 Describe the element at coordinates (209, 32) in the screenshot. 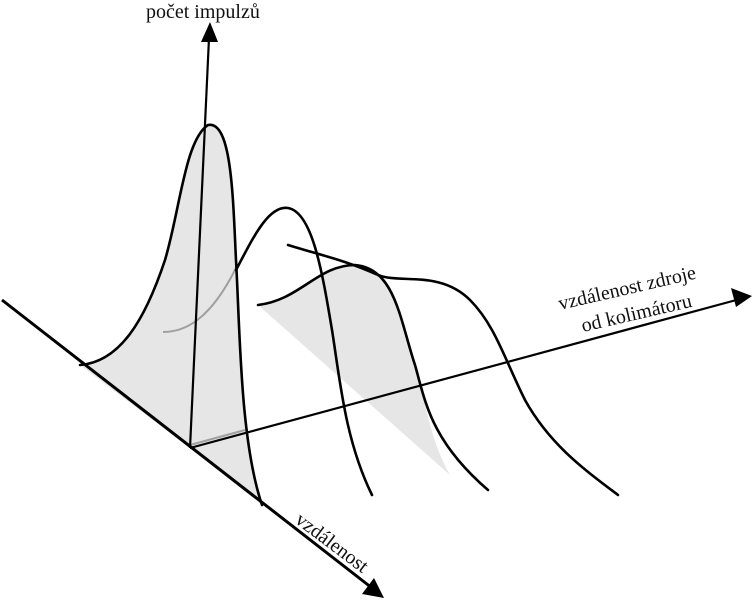

I see `vertical-axis-arrowhead` at that location.